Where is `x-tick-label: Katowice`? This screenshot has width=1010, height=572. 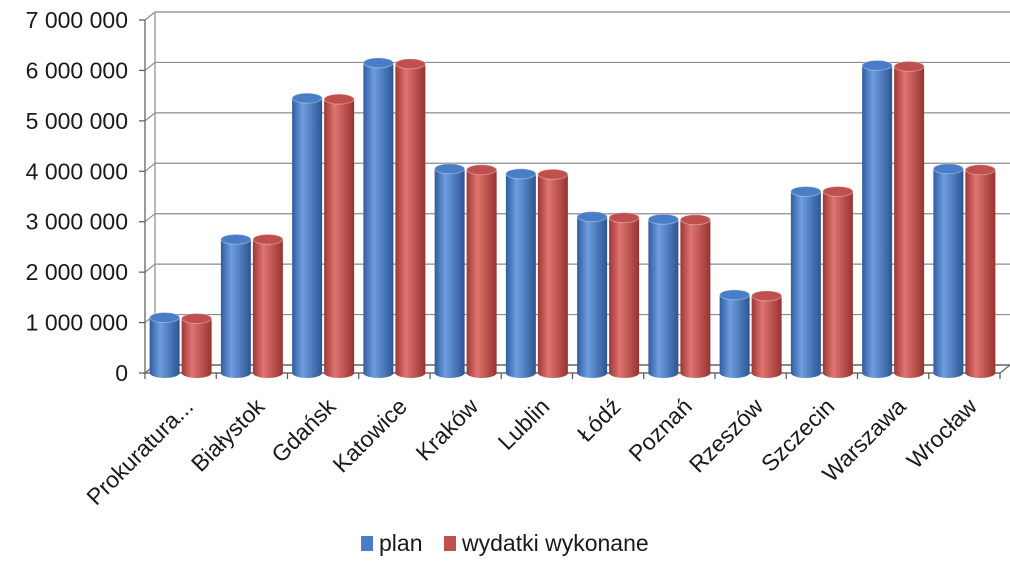 x-tick-label: Katowice is located at coordinates (370, 435).